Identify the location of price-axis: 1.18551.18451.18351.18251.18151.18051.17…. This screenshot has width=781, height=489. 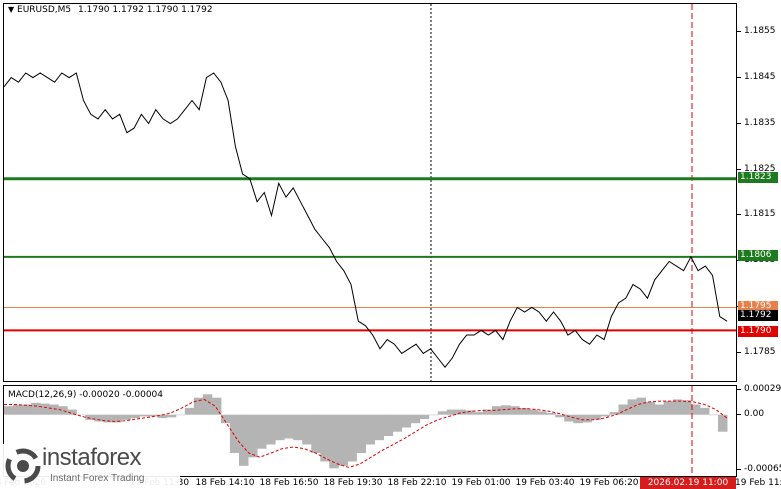
(759, 192).